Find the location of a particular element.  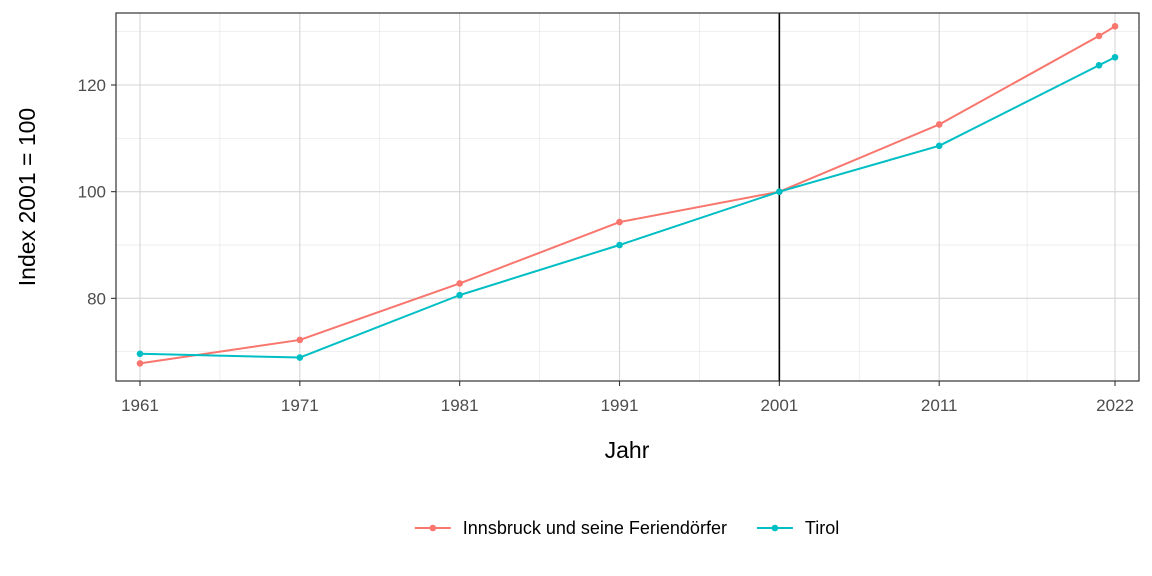

x-tick-label: 2001 is located at coordinates (779, 405).